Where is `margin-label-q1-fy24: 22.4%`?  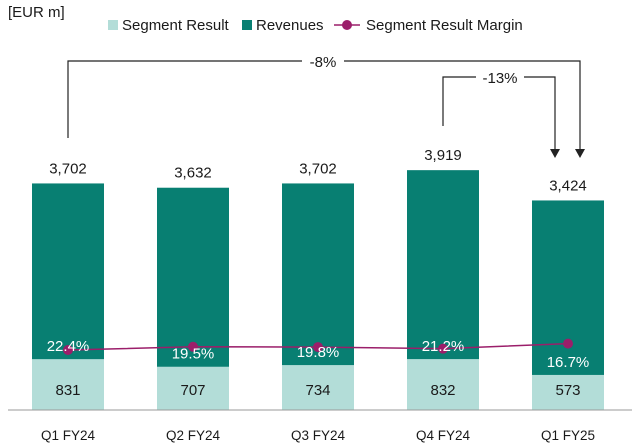
margin-label-q1-fy24: 22.4% is located at coordinates (68, 346).